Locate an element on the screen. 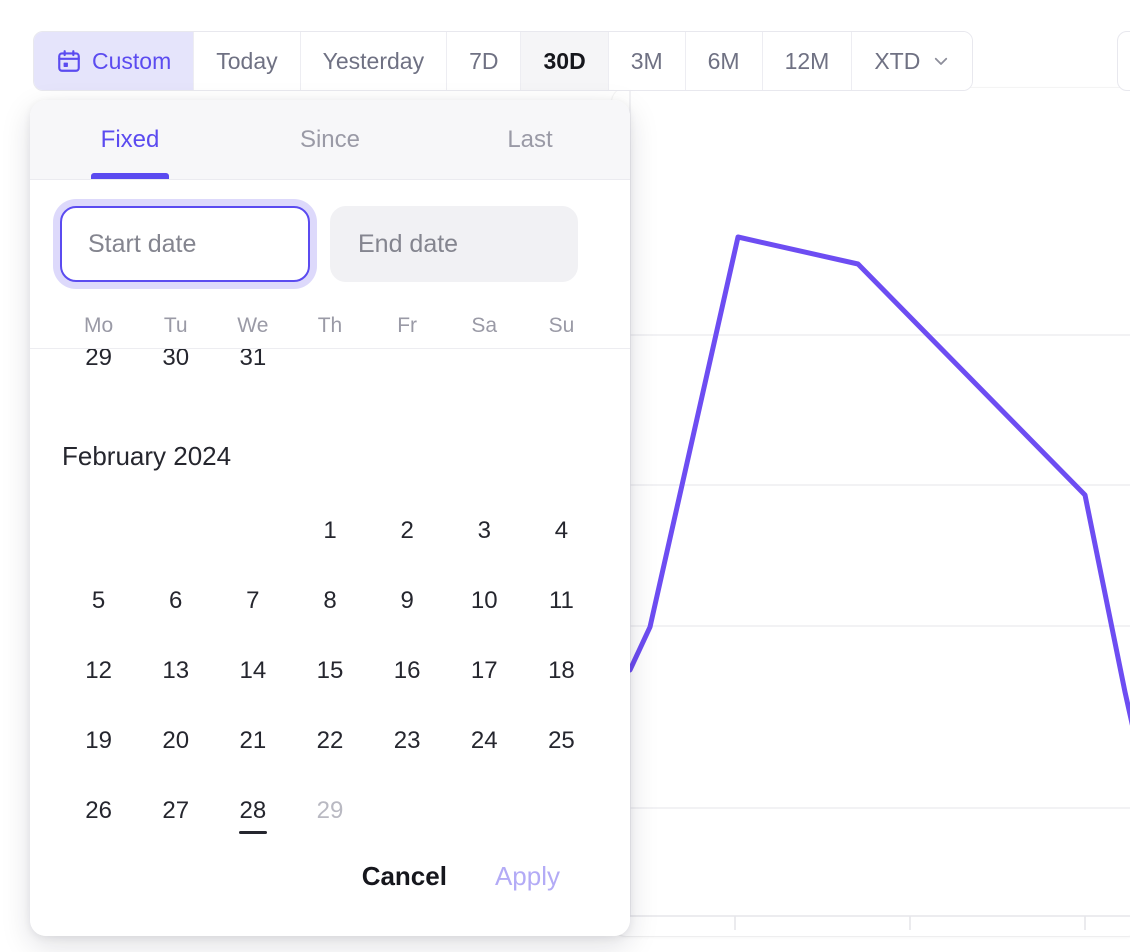 The height and width of the screenshot is (952, 1130). tab-since: Since is located at coordinates (330, 139).